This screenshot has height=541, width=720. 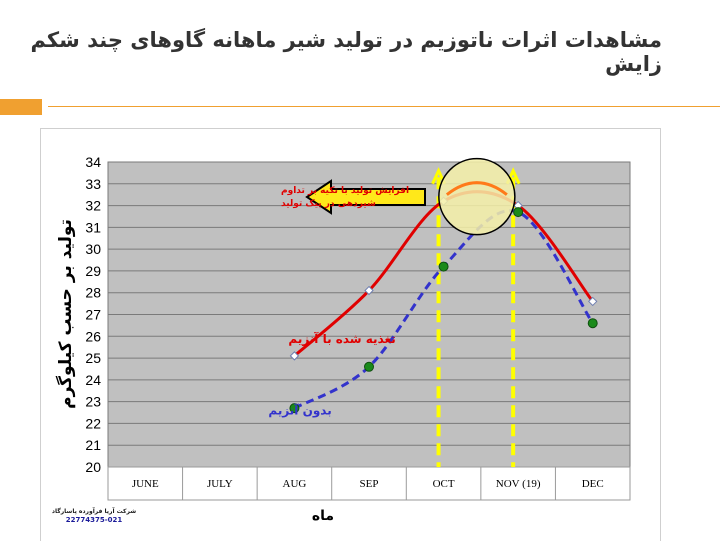 I want to click on y-tick-label: 28, so click(x=93, y=293).